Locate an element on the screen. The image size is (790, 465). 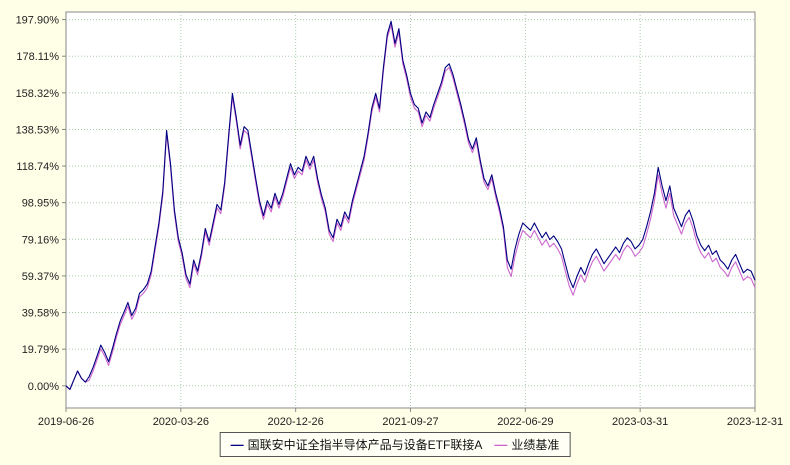
legend-item-benchmark: — 业绩基准 is located at coordinates (526, 444).